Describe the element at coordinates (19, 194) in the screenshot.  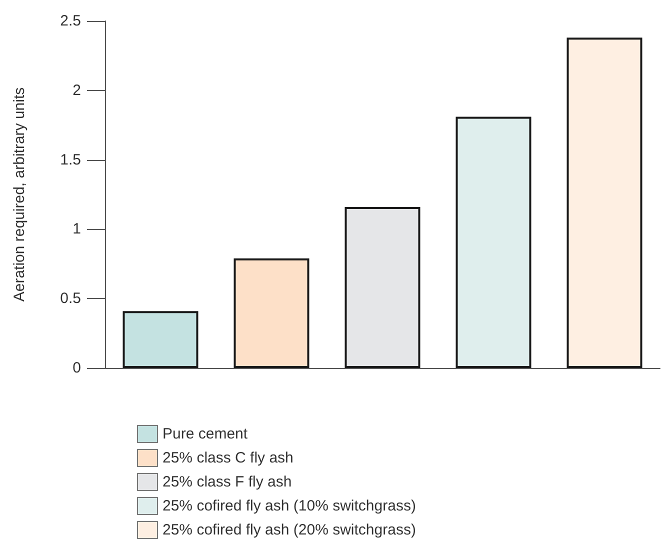
I see `y-axis-title: Aeration required, arbitrary units` at that location.